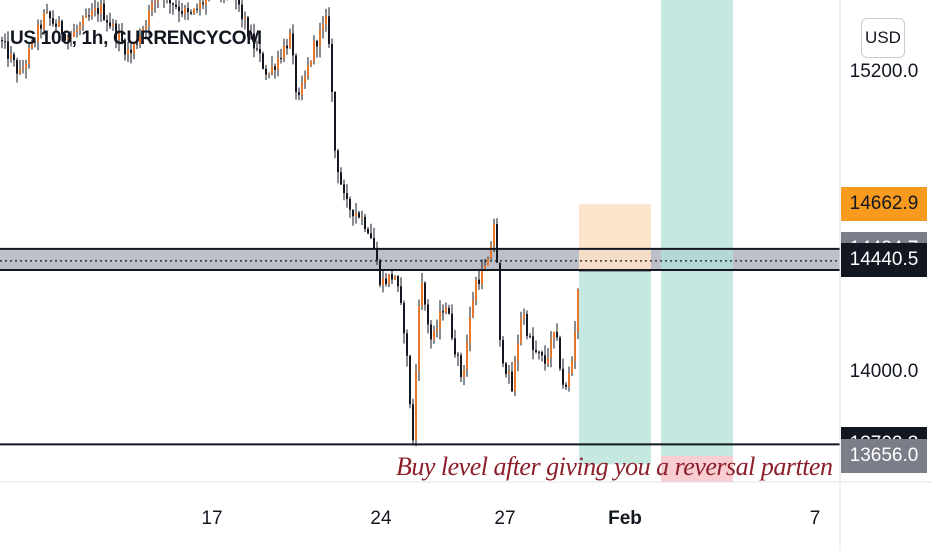 This screenshot has width=932, height=550. Describe the element at coordinates (697, 469) in the screenshot. I see `projection-stop-zone` at that location.